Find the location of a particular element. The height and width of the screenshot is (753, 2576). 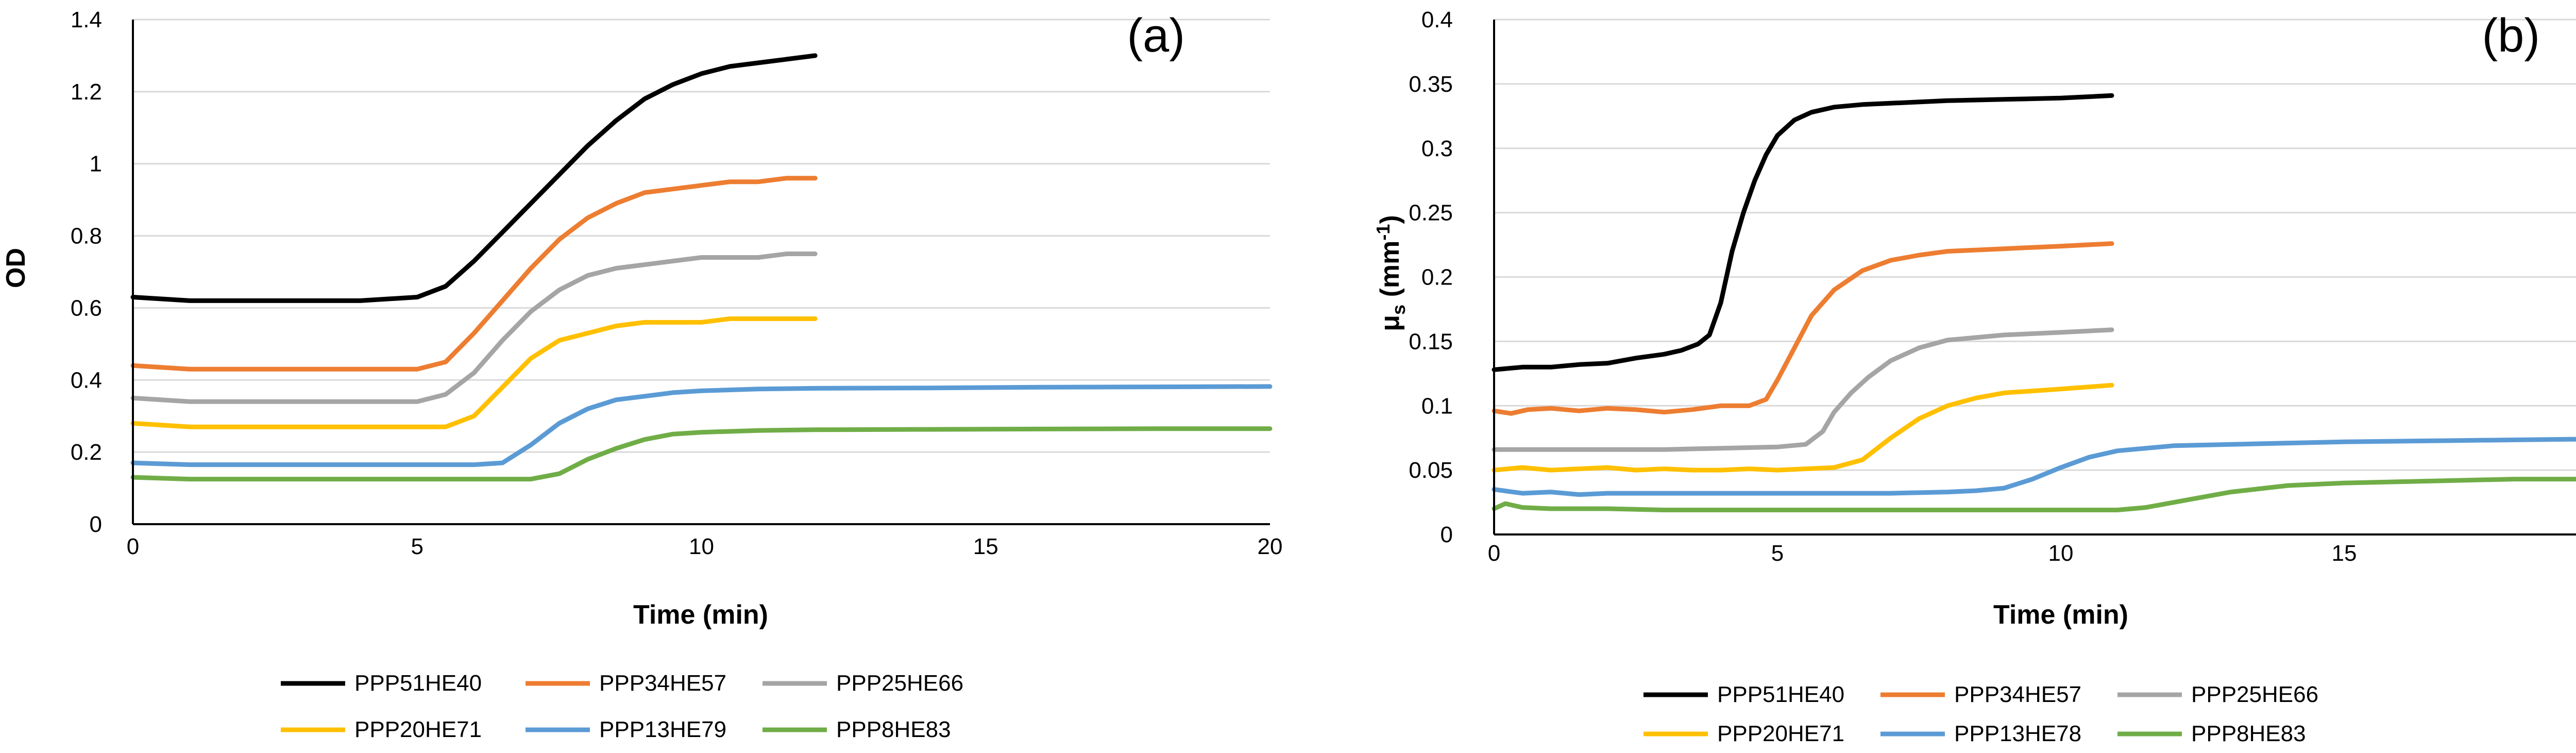

panel-a-y-tick-label: 0.4 is located at coordinates (86, 380).